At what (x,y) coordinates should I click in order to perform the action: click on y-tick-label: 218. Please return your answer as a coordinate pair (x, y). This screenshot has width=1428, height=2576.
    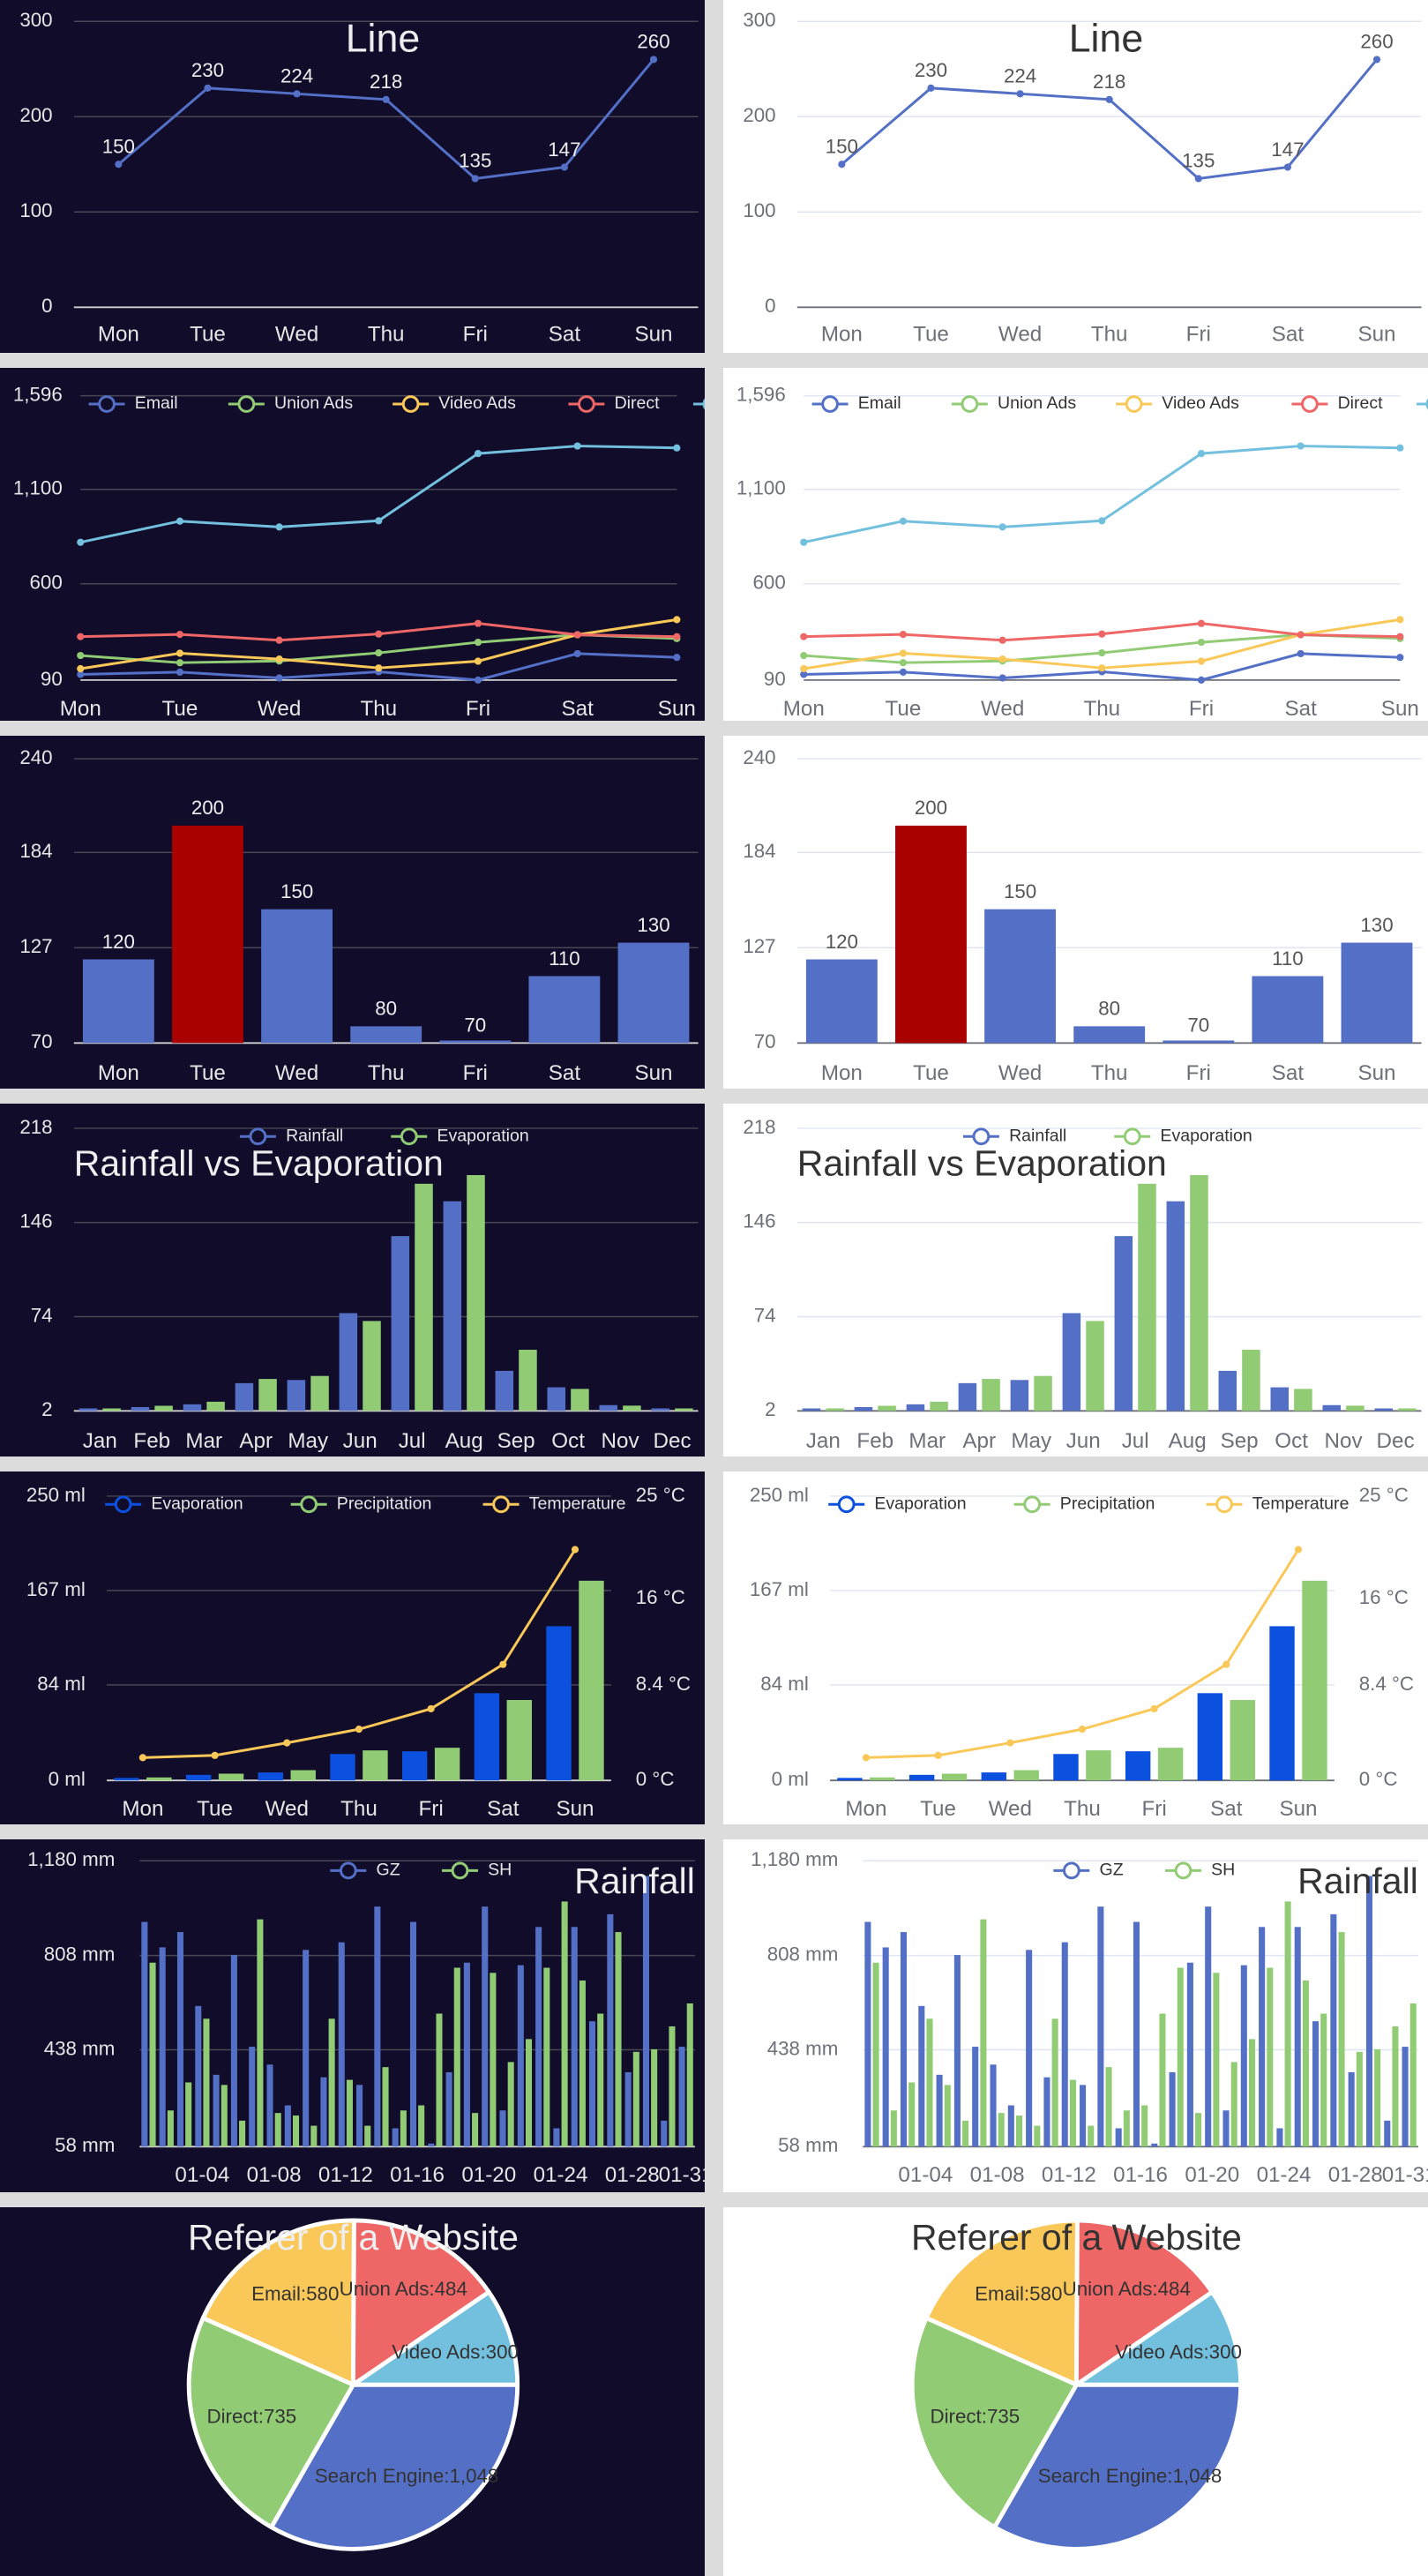
    Looking at the image, I should click on (759, 1127).